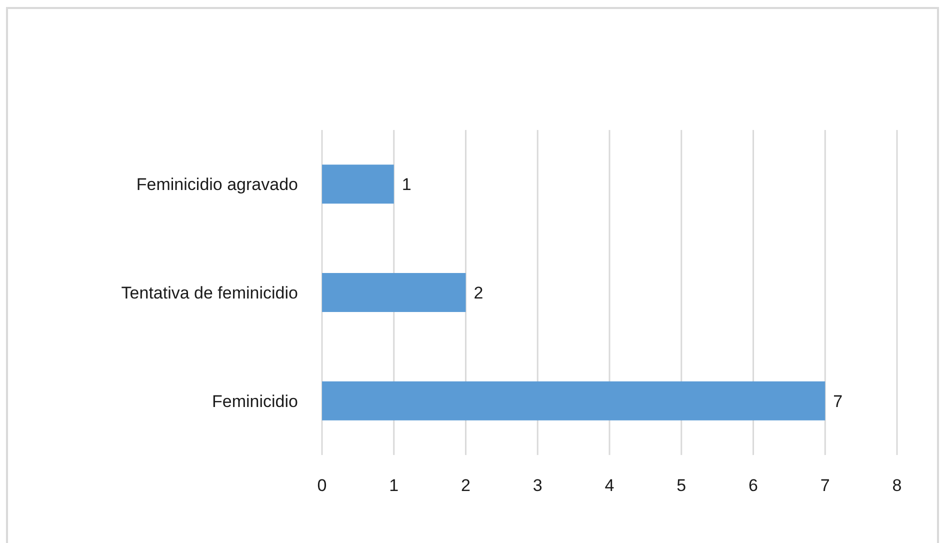 Image resolution: width=947 pixels, height=543 pixels. I want to click on x-tick-label: 8, so click(897, 486).